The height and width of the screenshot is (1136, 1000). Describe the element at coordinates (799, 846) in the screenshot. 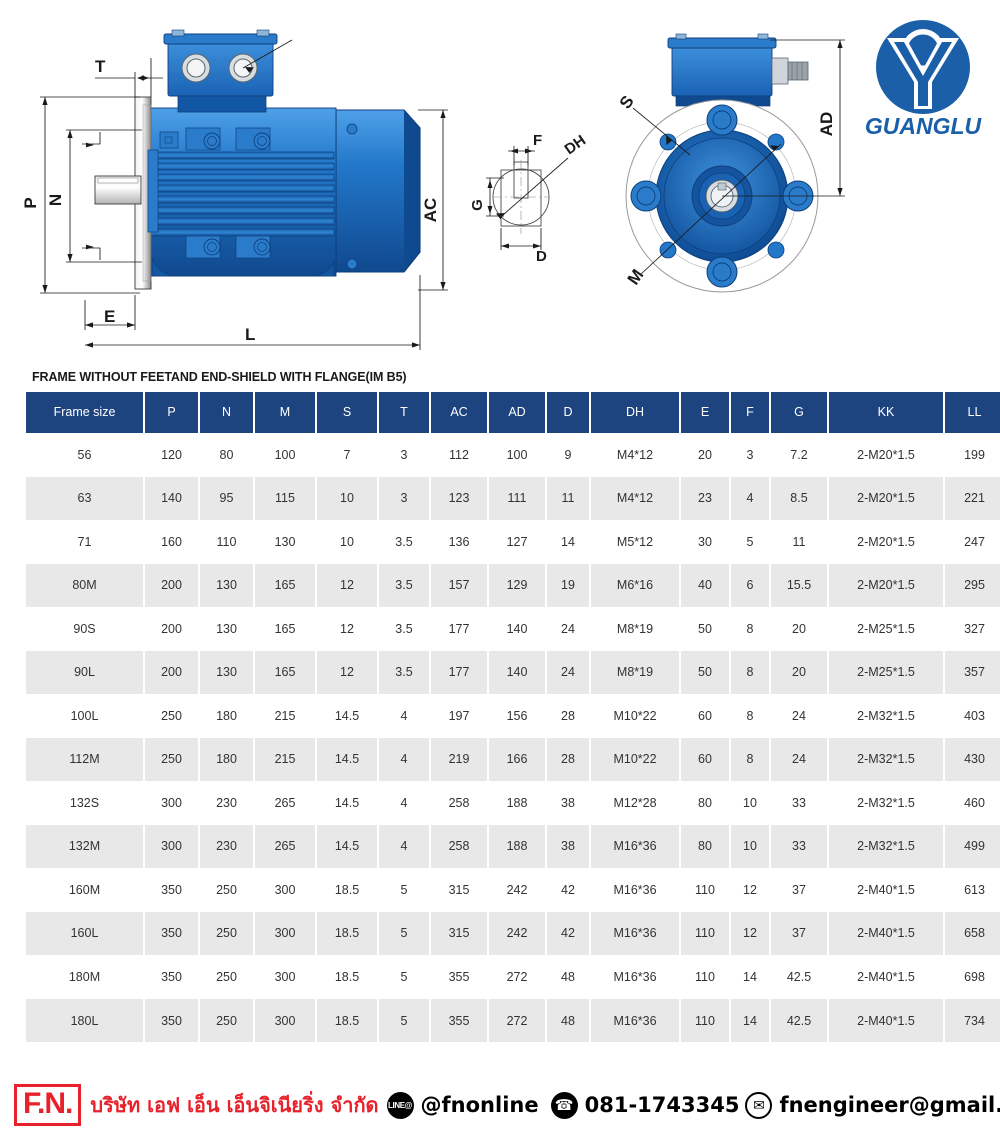

I see `table-cell: 33` at that location.